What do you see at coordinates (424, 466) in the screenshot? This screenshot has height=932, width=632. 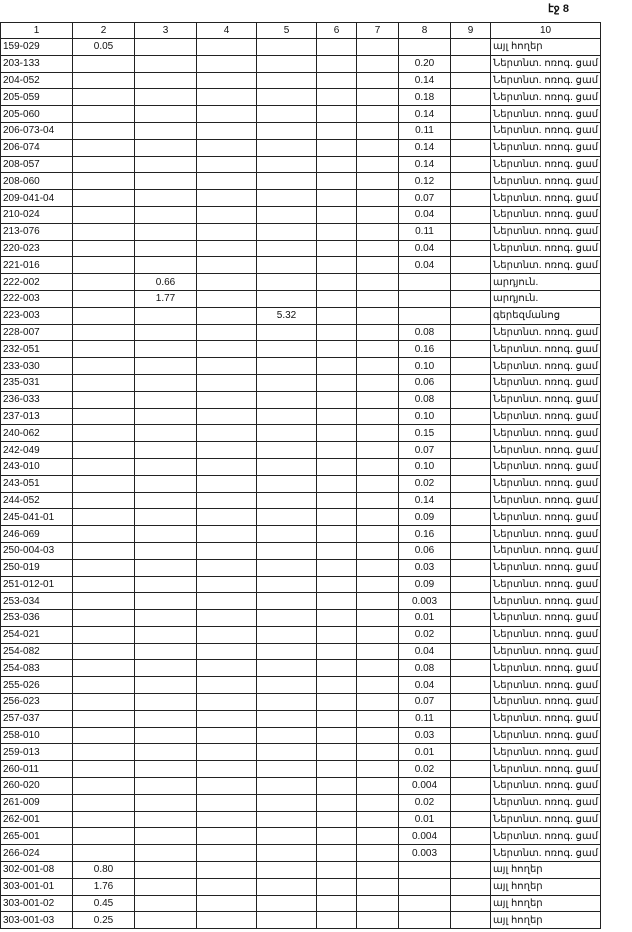 I see `area-cell: 0.10` at bounding box center [424, 466].